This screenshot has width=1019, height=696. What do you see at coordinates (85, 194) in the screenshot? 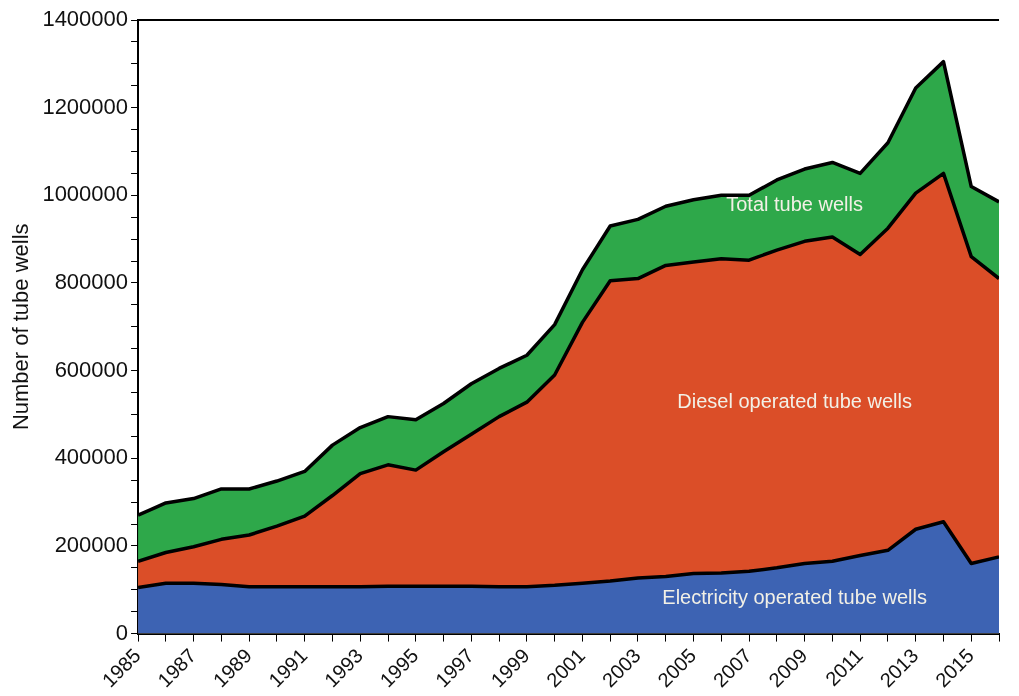
I see `y-tick-label: 1000000` at bounding box center [85, 194].